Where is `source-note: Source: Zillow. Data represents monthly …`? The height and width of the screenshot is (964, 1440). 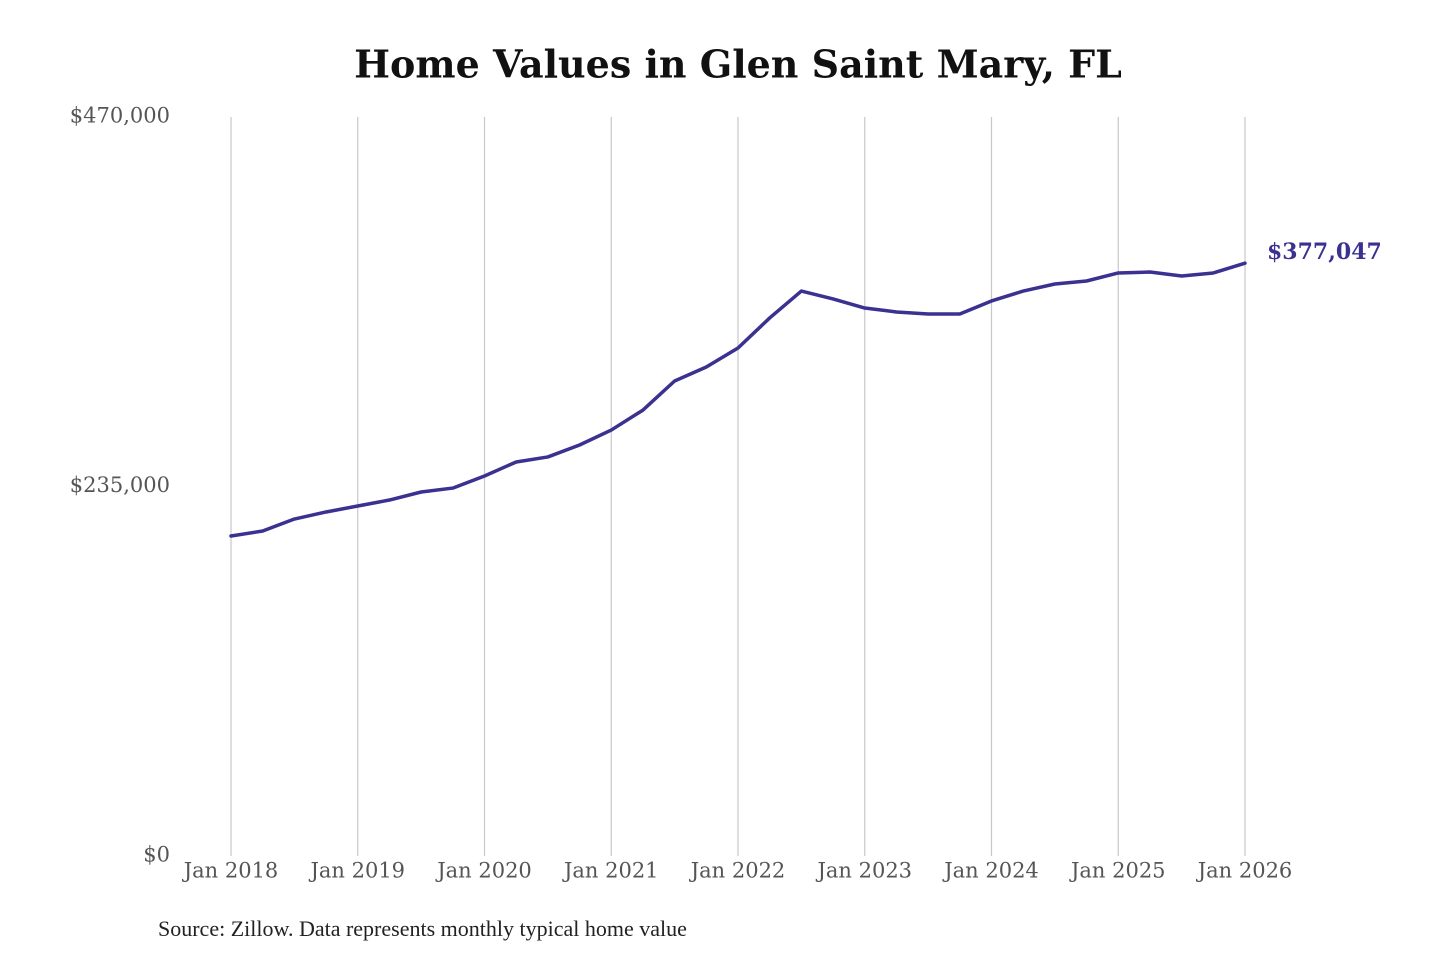 source-note: Source: Zillow. Data represents monthly … is located at coordinates (422, 928).